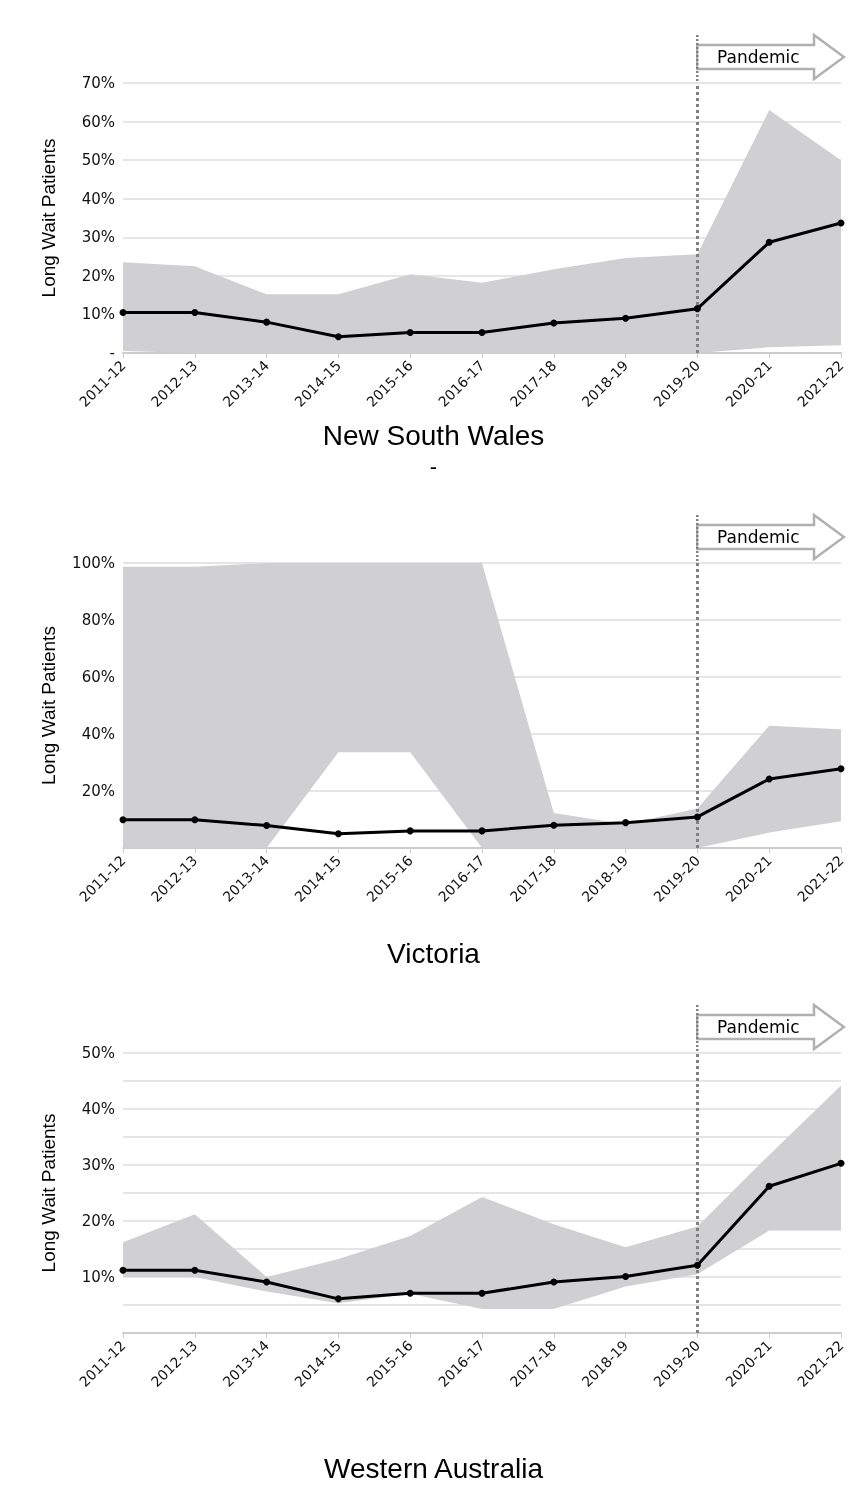  What do you see at coordinates (433, 435) in the screenshot?
I see `text: New South Wales` at bounding box center [433, 435].